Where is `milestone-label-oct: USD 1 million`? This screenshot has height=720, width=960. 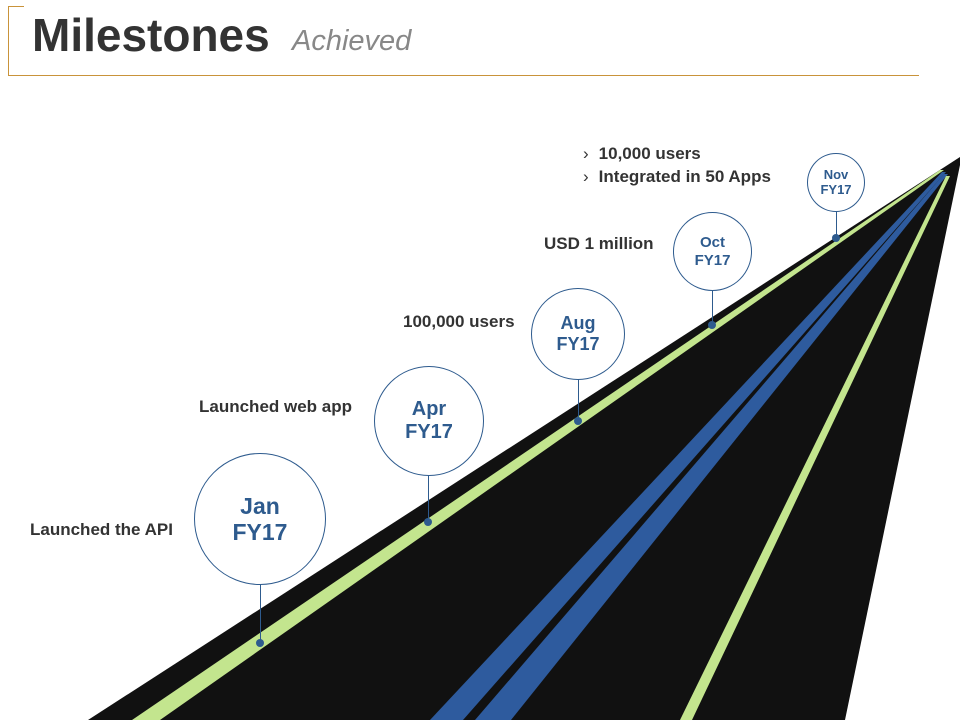
milestone-label-oct: USD 1 million is located at coordinates (599, 243).